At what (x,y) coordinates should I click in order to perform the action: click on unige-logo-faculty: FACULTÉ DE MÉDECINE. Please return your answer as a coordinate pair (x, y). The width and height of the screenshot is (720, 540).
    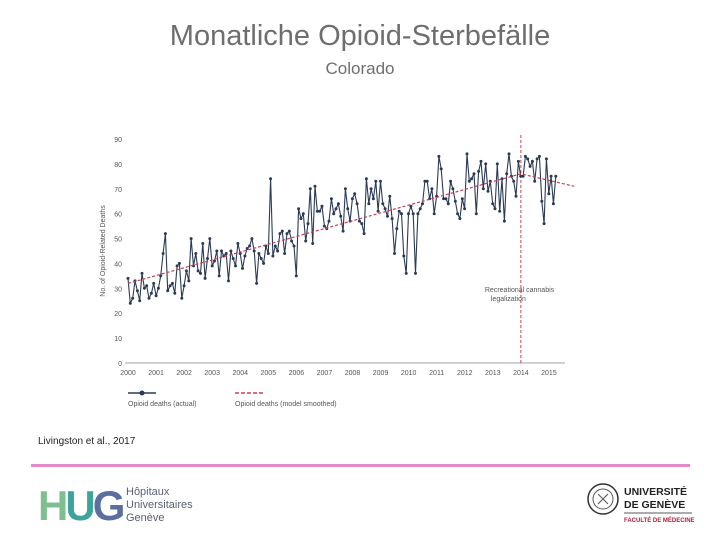
    Looking at the image, I should click on (659, 520).